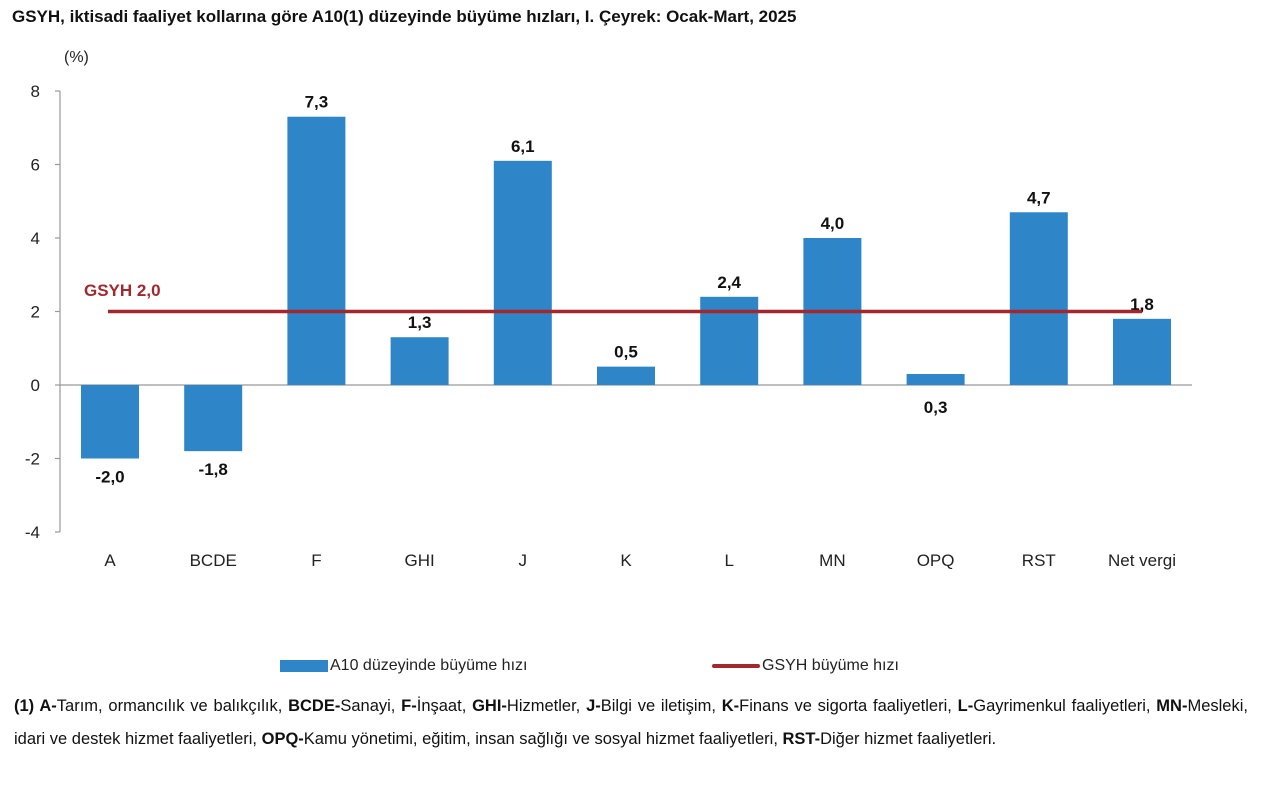 The image size is (1280, 800). Describe the element at coordinates (35, 91) in the screenshot. I see `y-tick-label: 8` at that location.